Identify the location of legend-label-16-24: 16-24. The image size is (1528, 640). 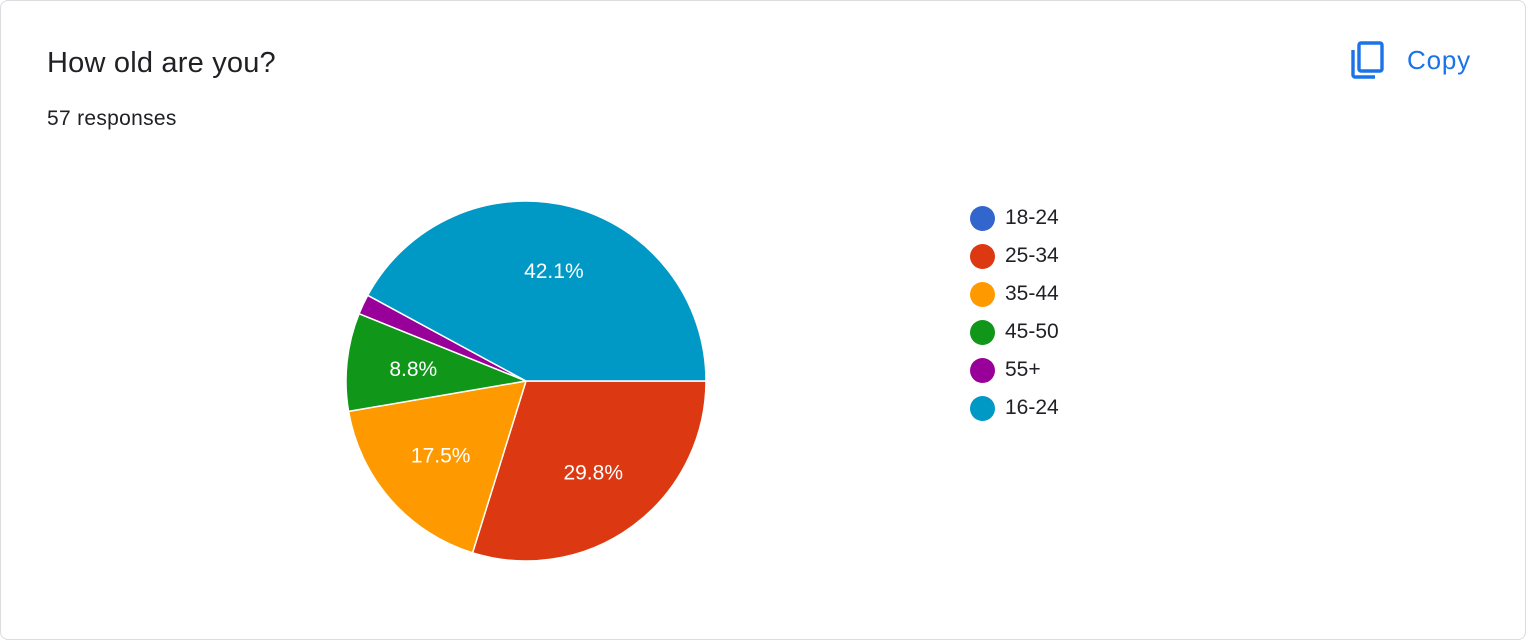
(1032, 407).